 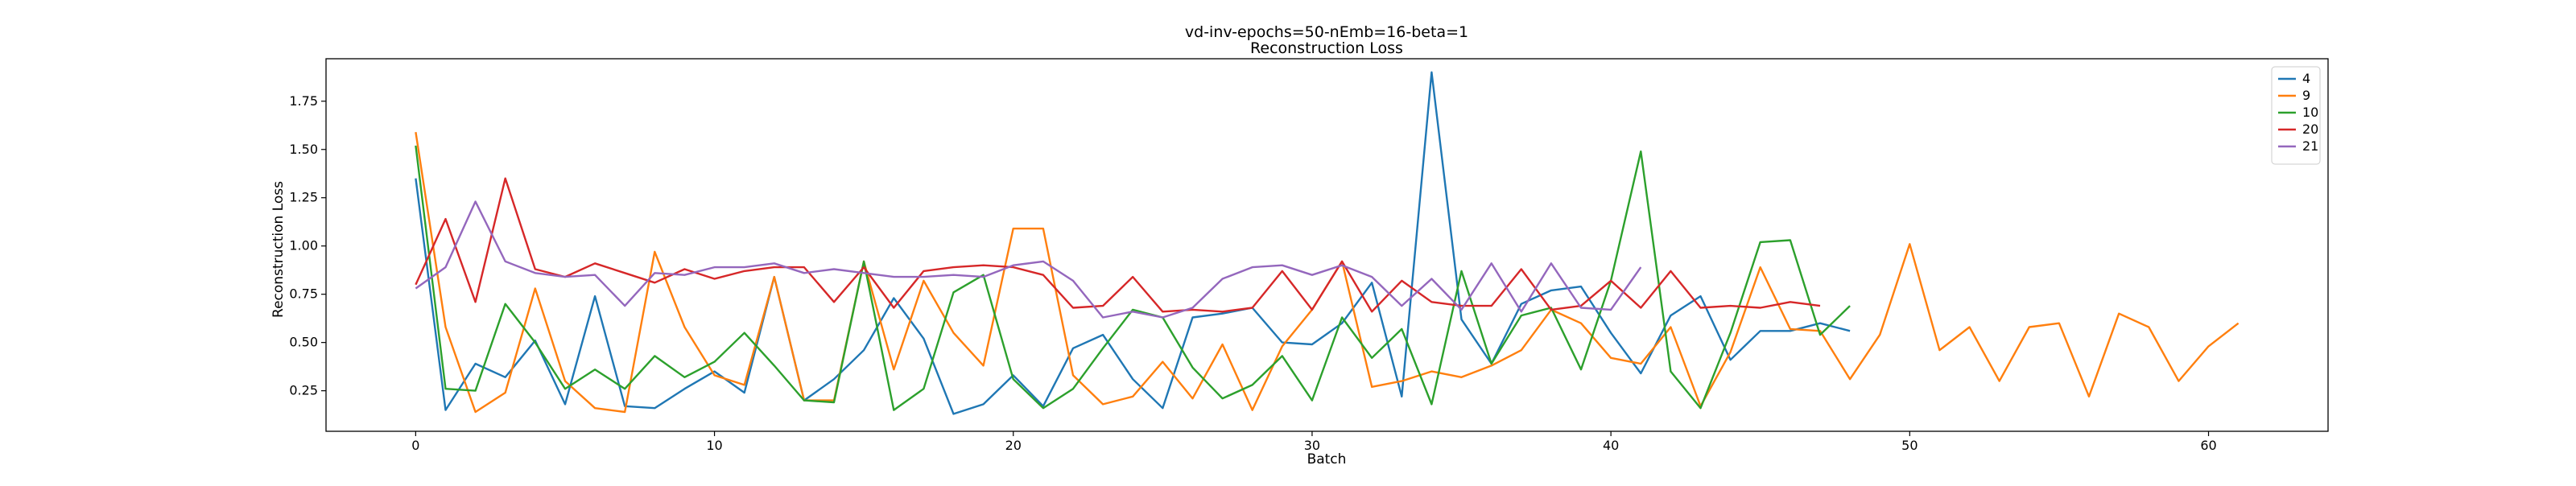 What do you see at coordinates (278, 249) in the screenshot?
I see `y-axis-label: Reconstruction Loss` at bounding box center [278, 249].